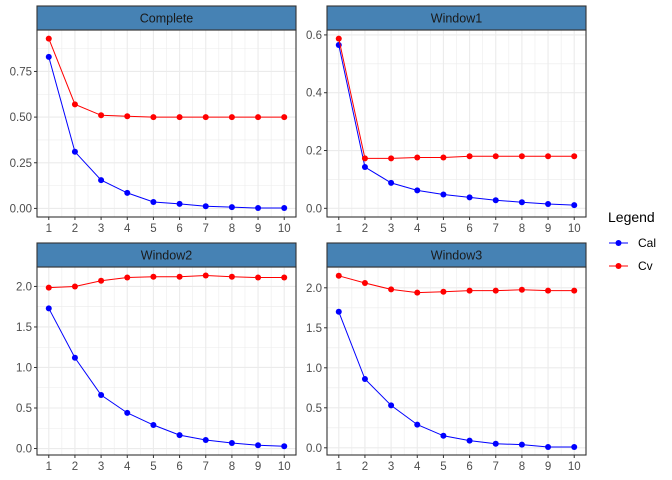 This screenshot has height=480, width=672. What do you see at coordinates (21, 209) in the screenshot?
I see `y-tick-label: 0.00` at bounding box center [21, 209].